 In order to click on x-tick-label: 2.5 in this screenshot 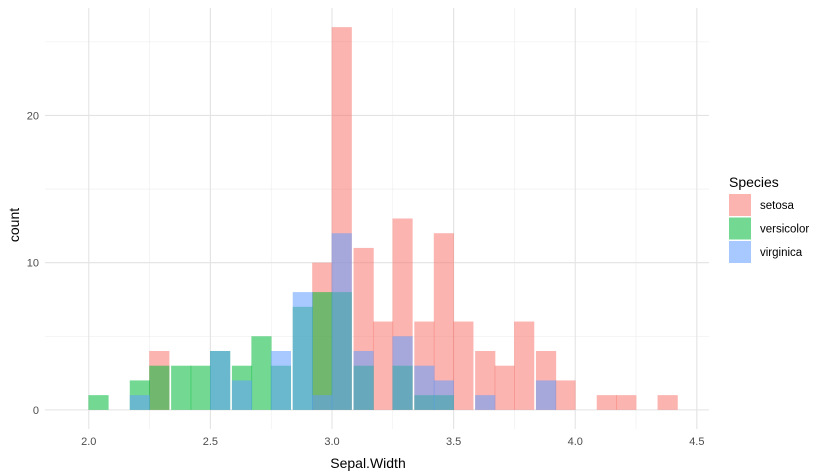, I will do `click(210, 442)`.